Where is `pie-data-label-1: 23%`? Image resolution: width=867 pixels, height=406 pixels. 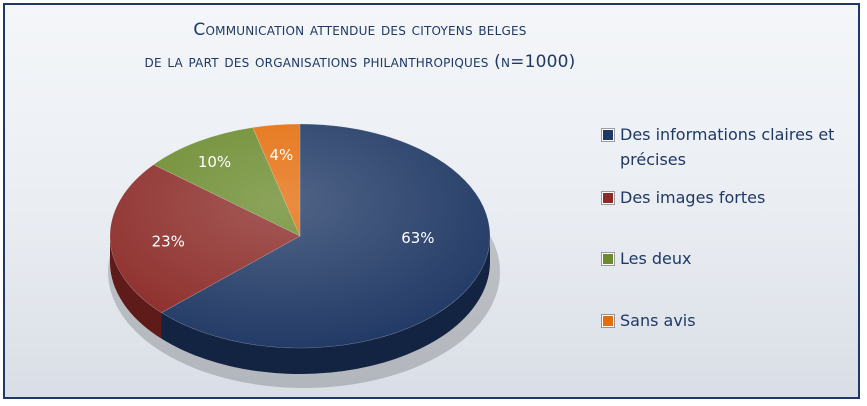
pie-data-label-1: 23% is located at coordinates (168, 242).